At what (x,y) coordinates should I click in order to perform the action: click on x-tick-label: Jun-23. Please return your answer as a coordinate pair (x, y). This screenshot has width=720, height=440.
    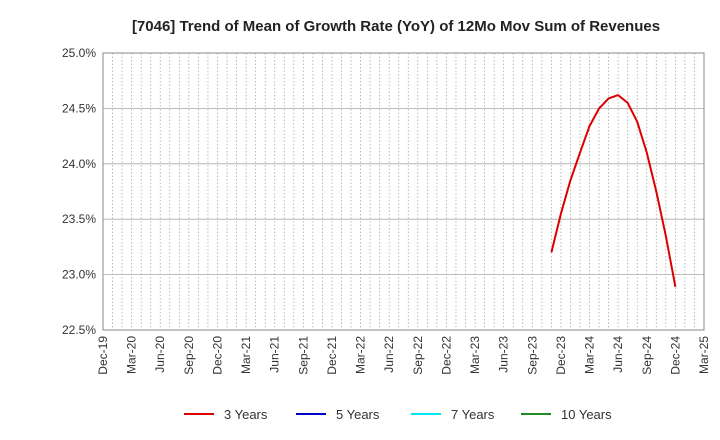
    Looking at the image, I should click on (504, 354).